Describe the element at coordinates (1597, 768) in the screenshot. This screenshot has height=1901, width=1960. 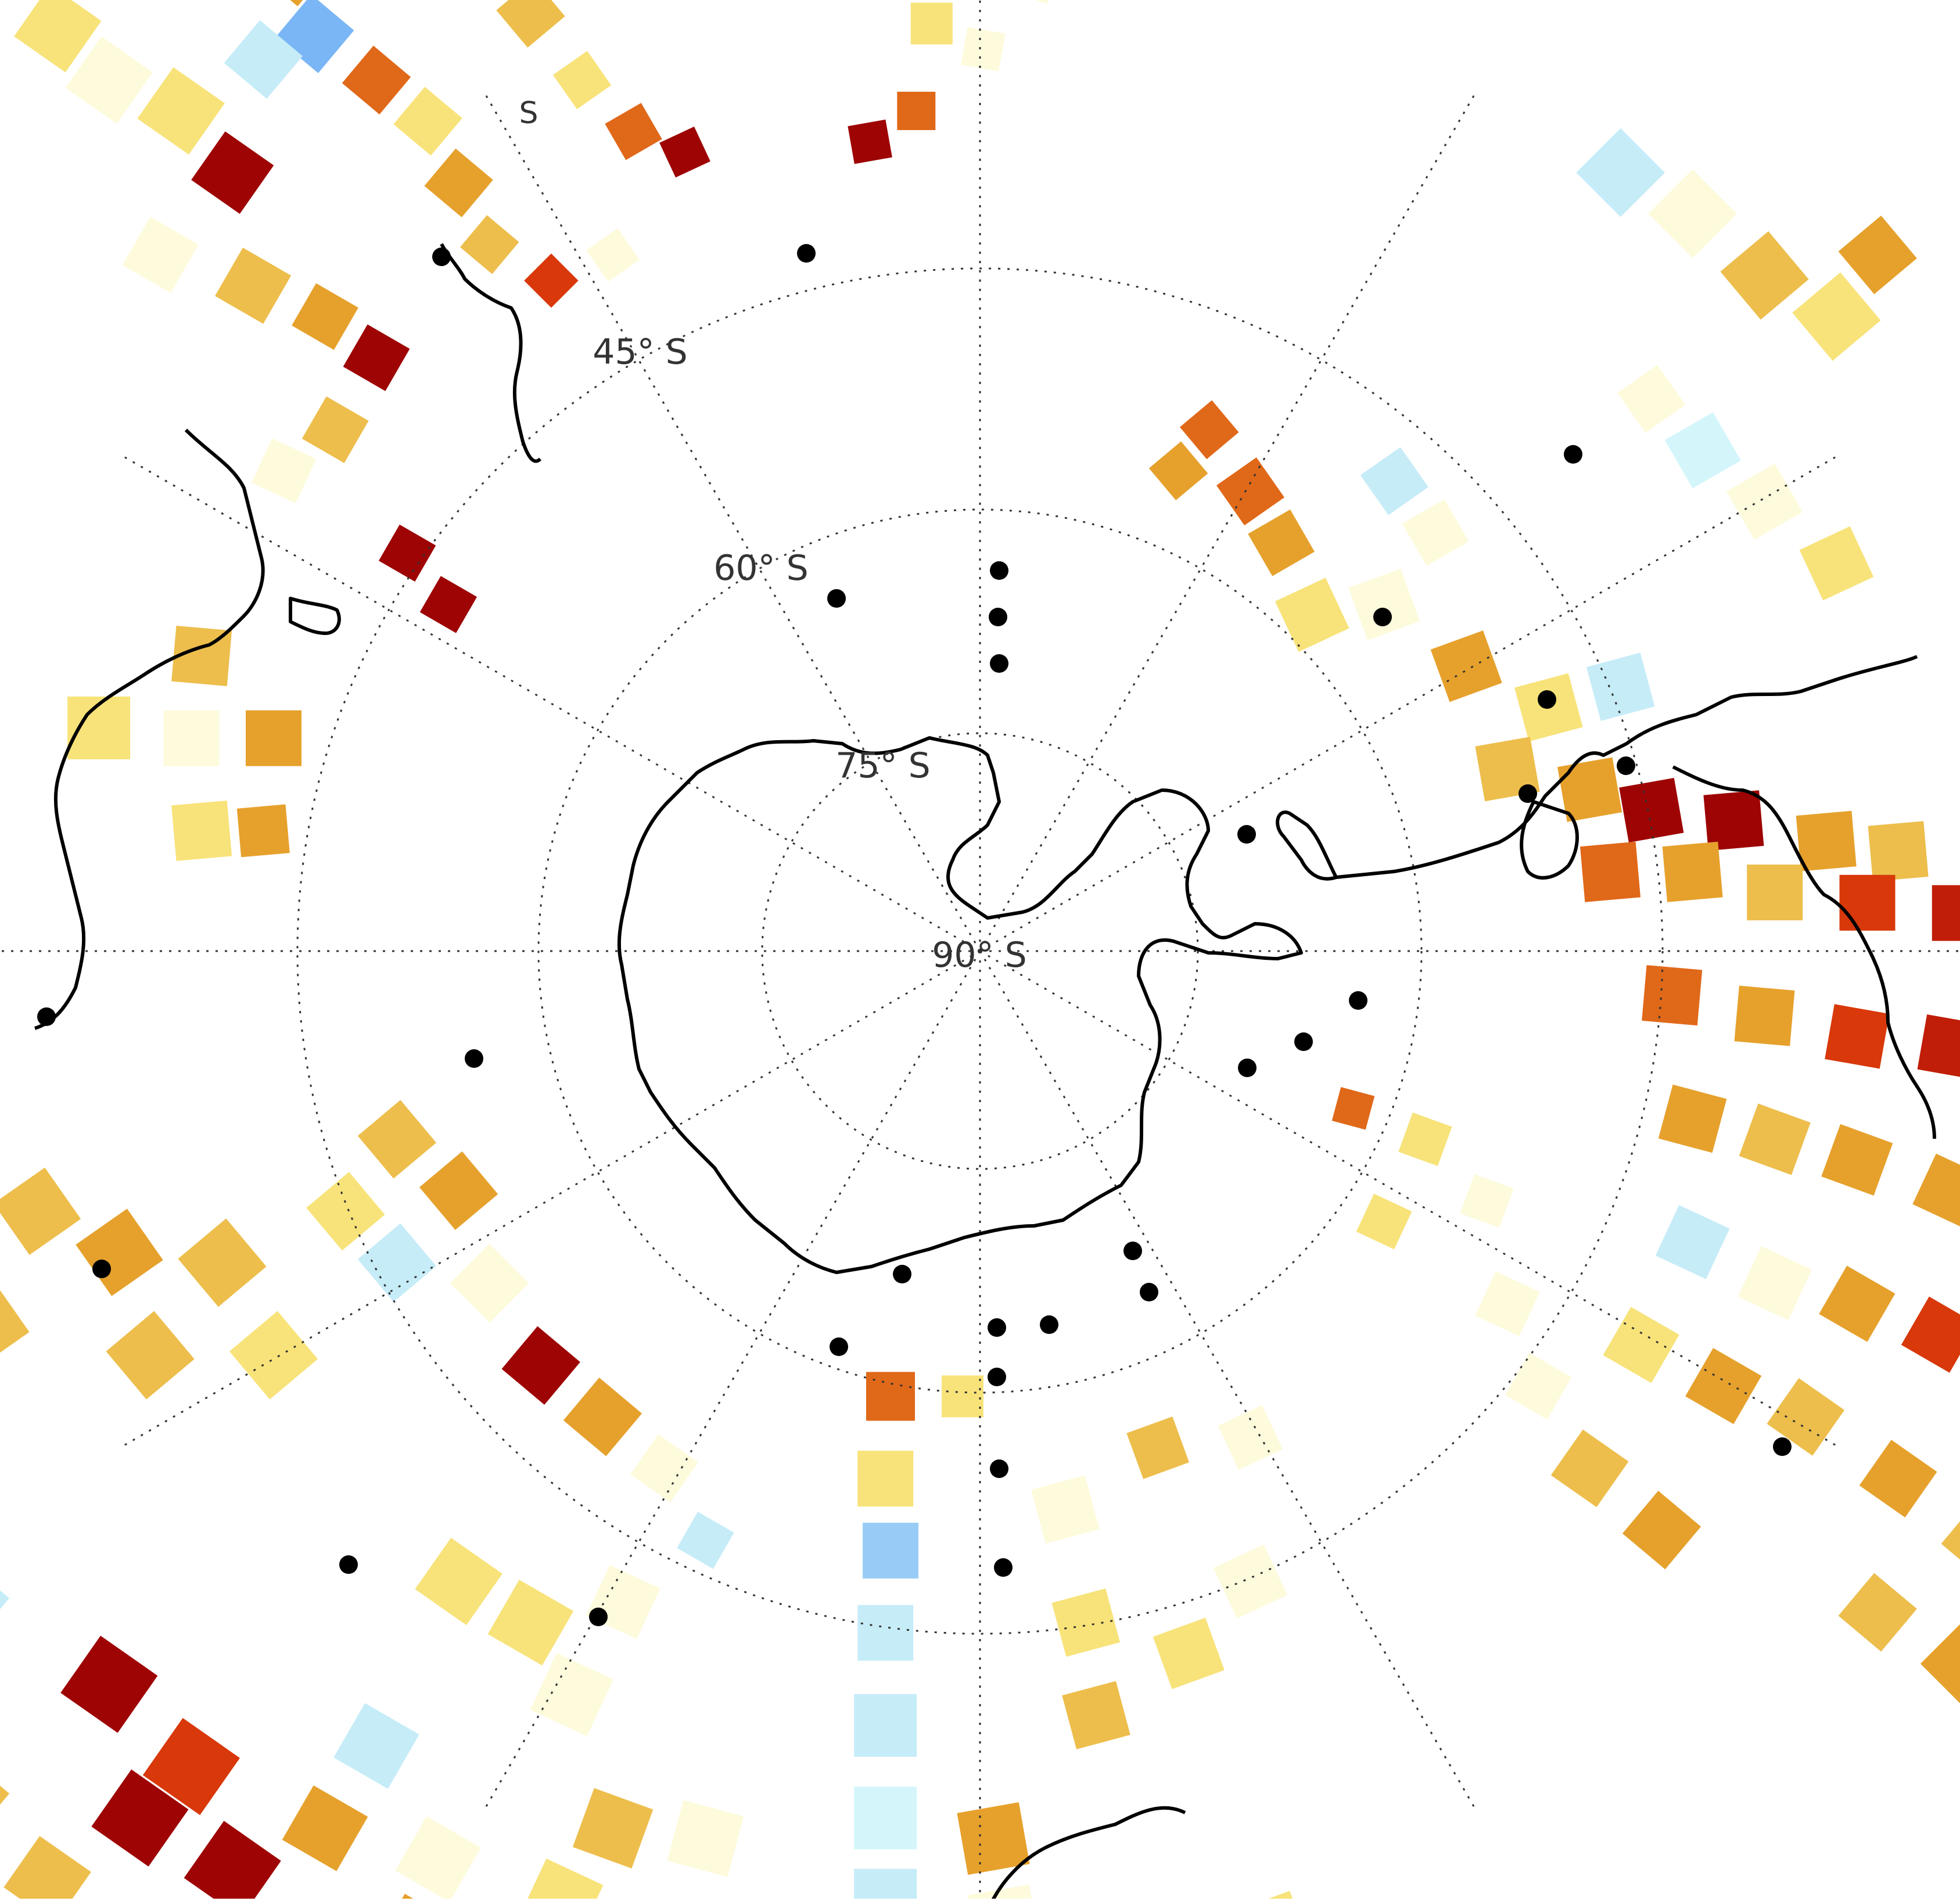
I see `south-america-coastline` at that location.